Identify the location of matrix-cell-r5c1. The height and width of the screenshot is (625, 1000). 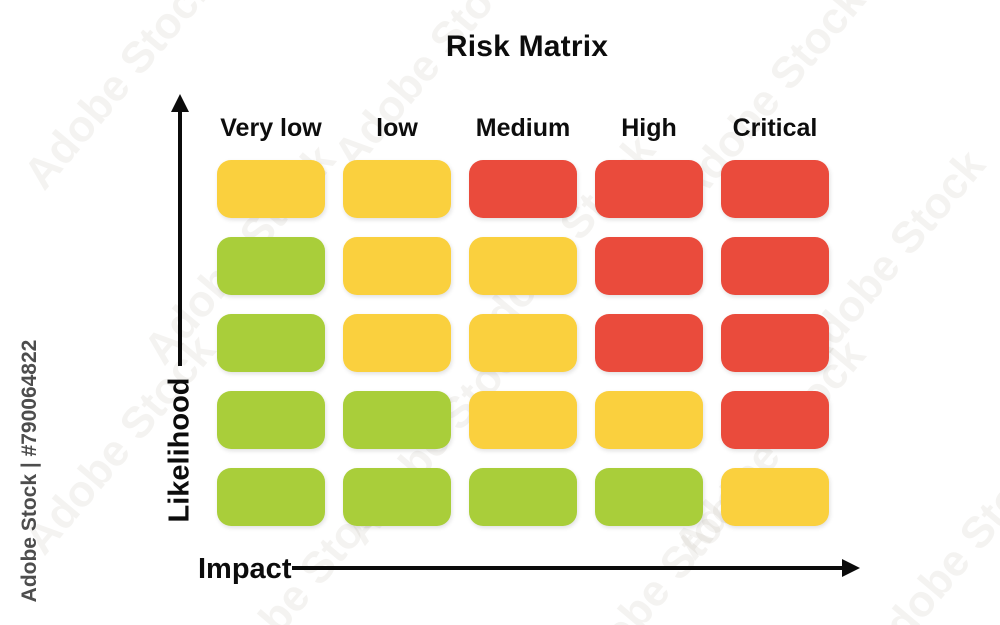
(271, 497).